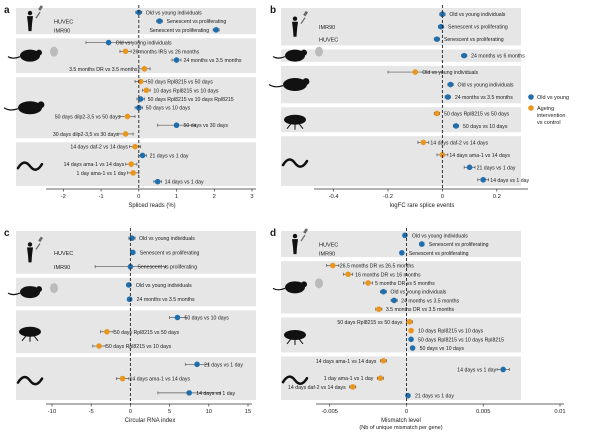  Describe the element at coordinates (400, 428) in the screenshot. I see `x-axis-subtitle: (Nb of unique mismatch per gene)` at that location.